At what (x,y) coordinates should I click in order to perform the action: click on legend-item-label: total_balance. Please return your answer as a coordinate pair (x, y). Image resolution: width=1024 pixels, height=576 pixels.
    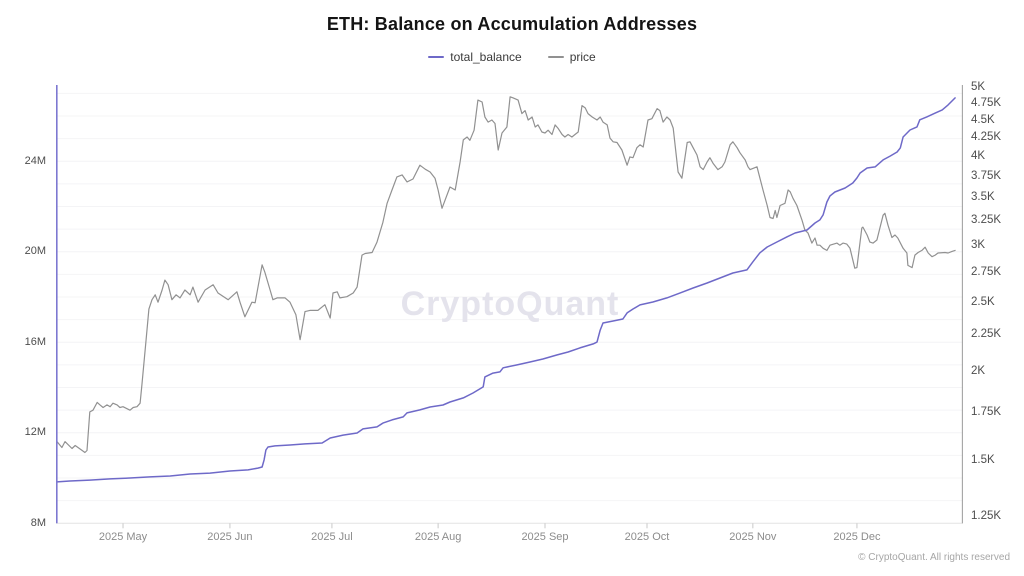
    Looking at the image, I should click on (486, 57).